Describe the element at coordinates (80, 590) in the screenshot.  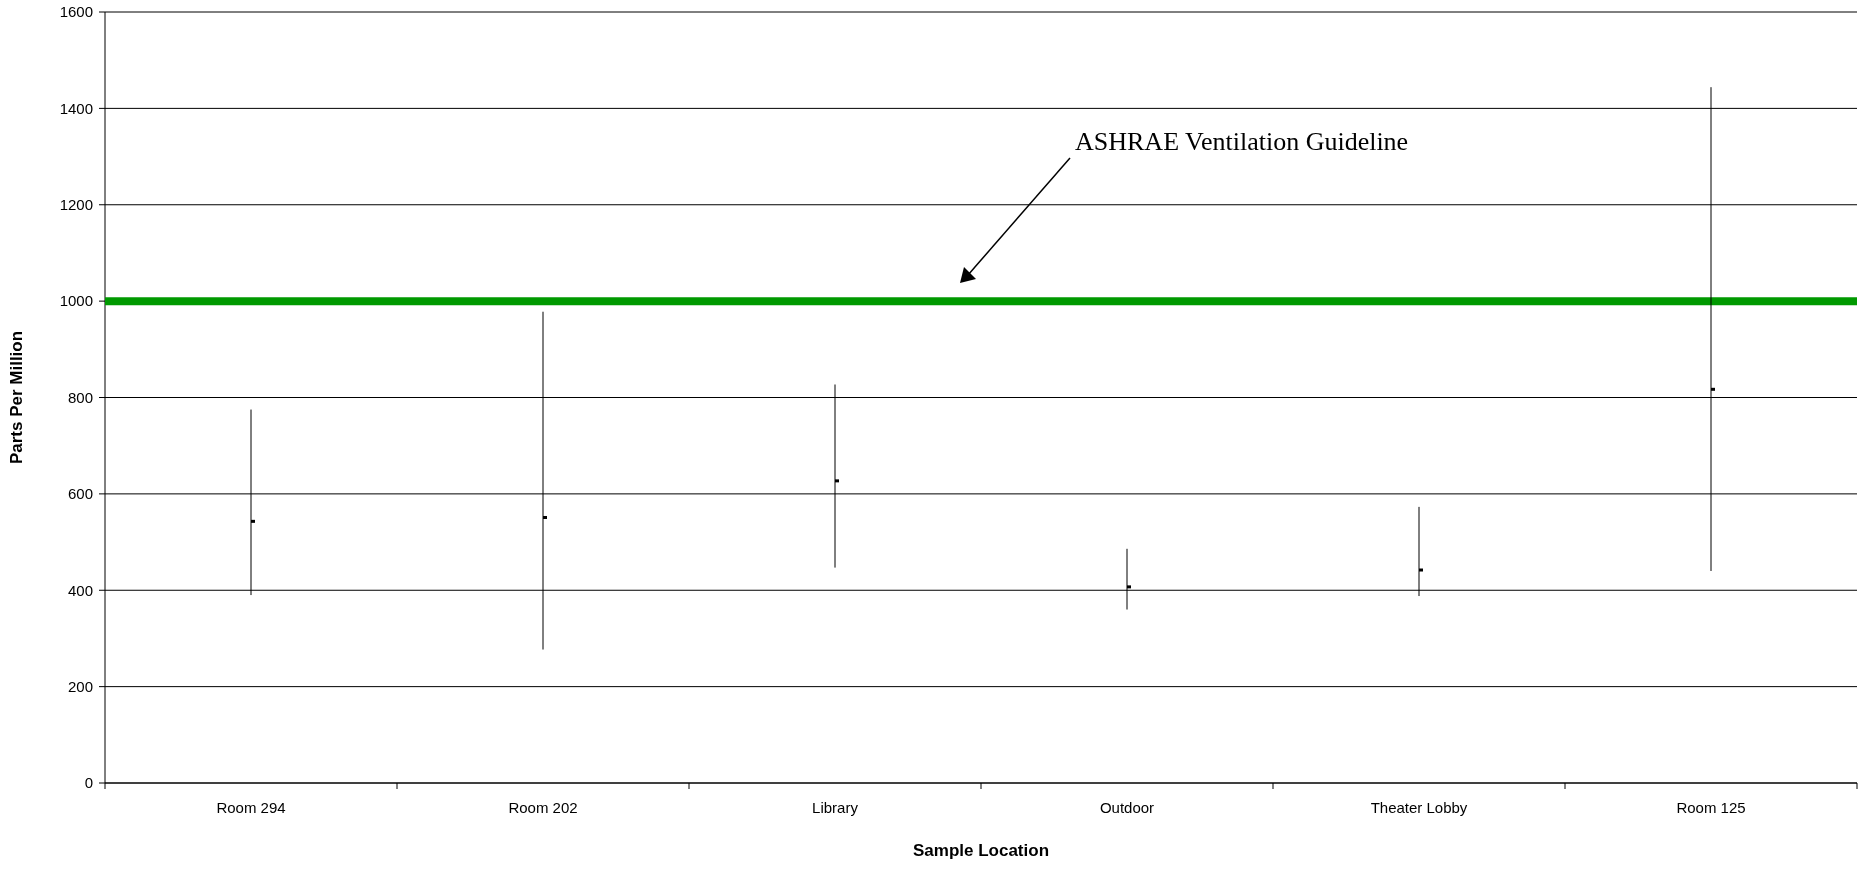
I see `y-tick-label: 400` at that location.